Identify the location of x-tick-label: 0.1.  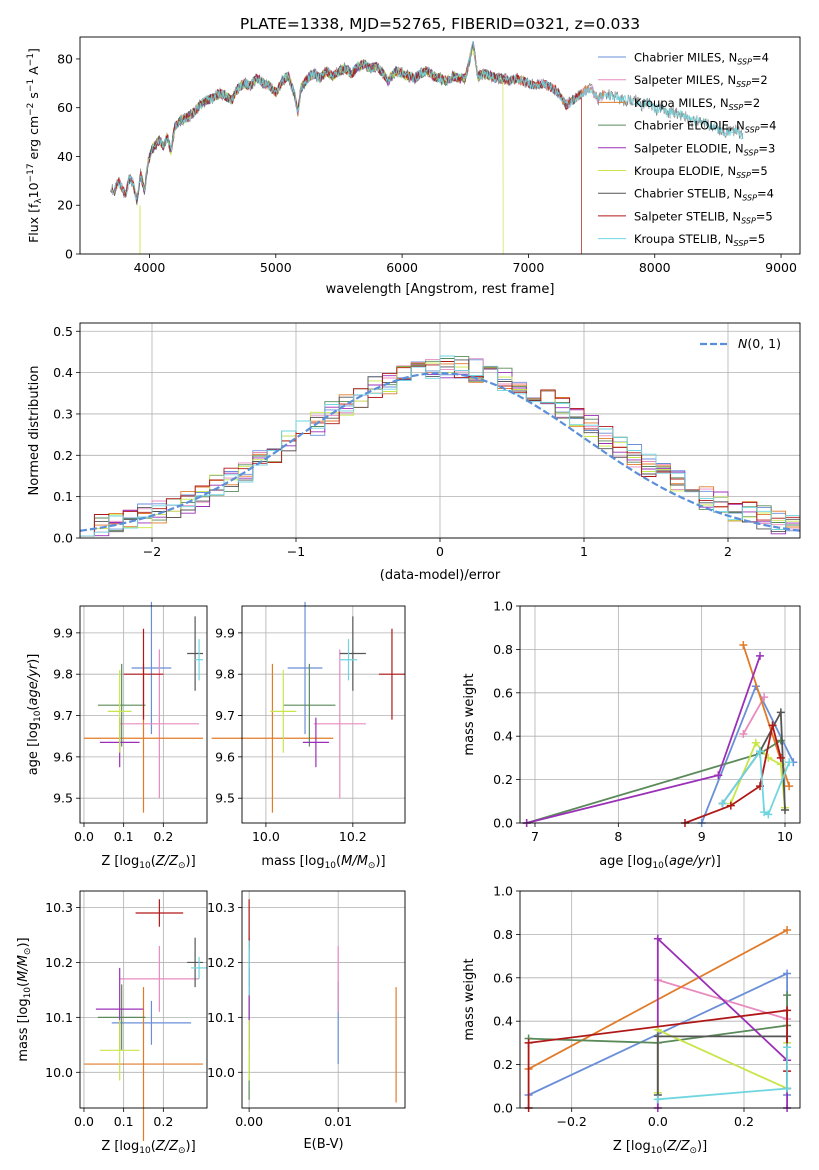
(124, 1121).